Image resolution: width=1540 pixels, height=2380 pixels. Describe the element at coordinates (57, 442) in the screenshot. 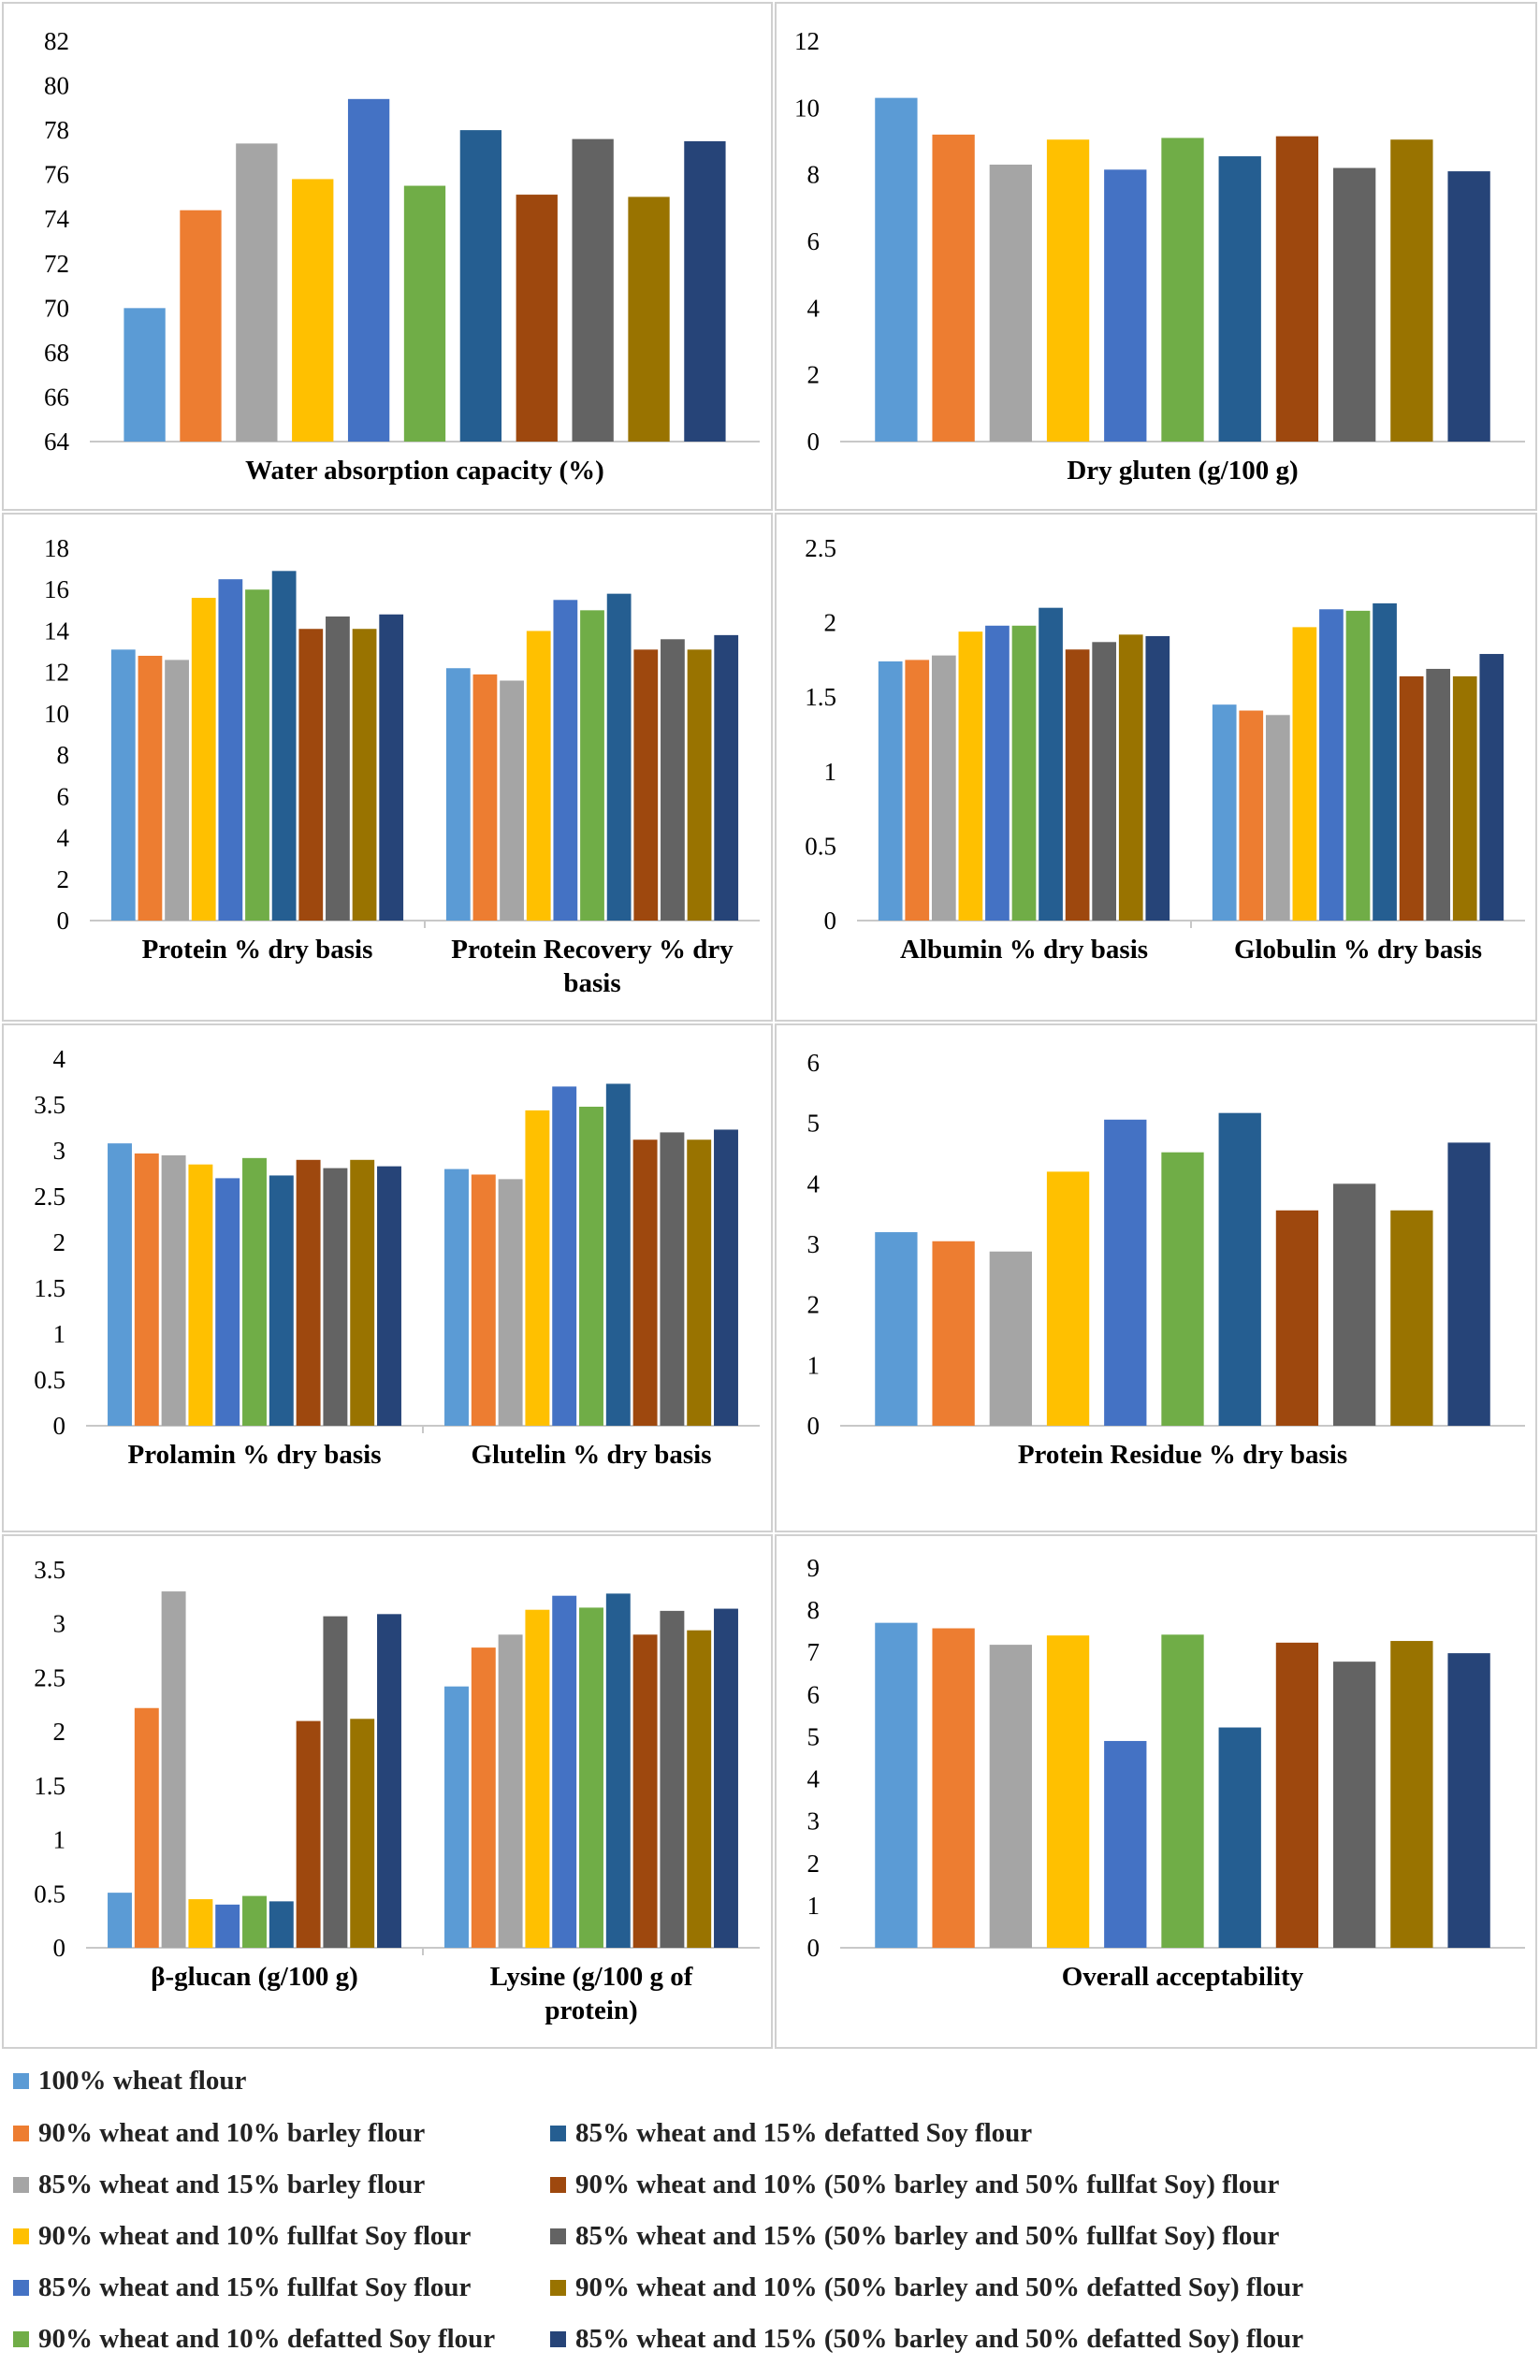

I see `y-tick-label: 64` at that location.